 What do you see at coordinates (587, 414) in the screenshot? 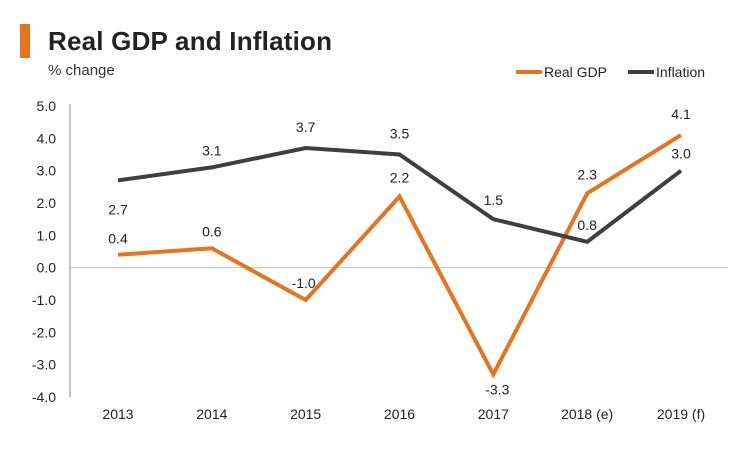
I see `x-tick-label: 2018 (e)` at bounding box center [587, 414].